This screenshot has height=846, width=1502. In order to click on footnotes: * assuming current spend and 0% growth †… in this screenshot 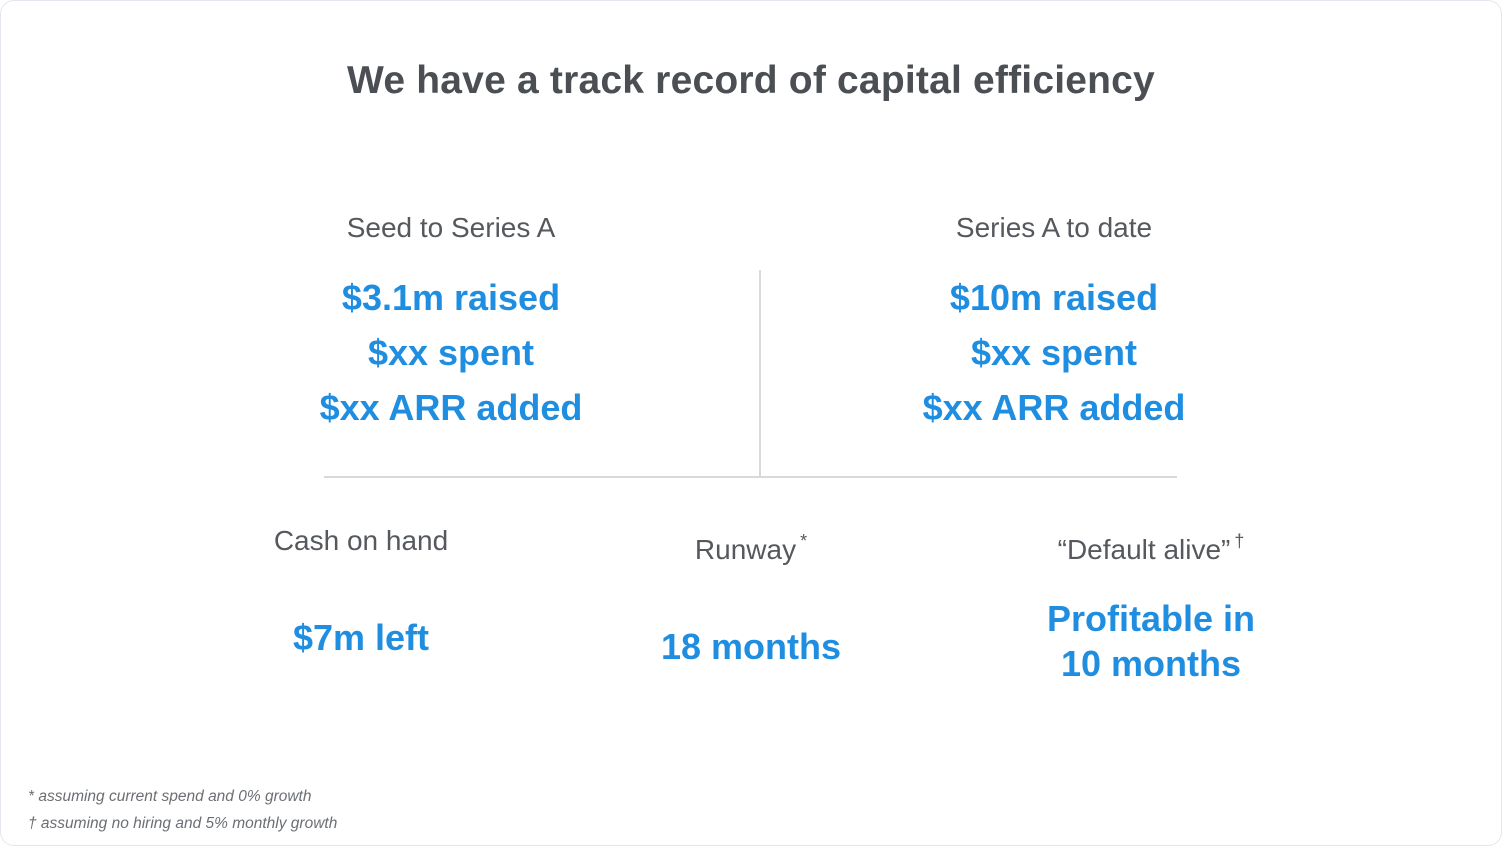, I will do `click(182, 810)`.